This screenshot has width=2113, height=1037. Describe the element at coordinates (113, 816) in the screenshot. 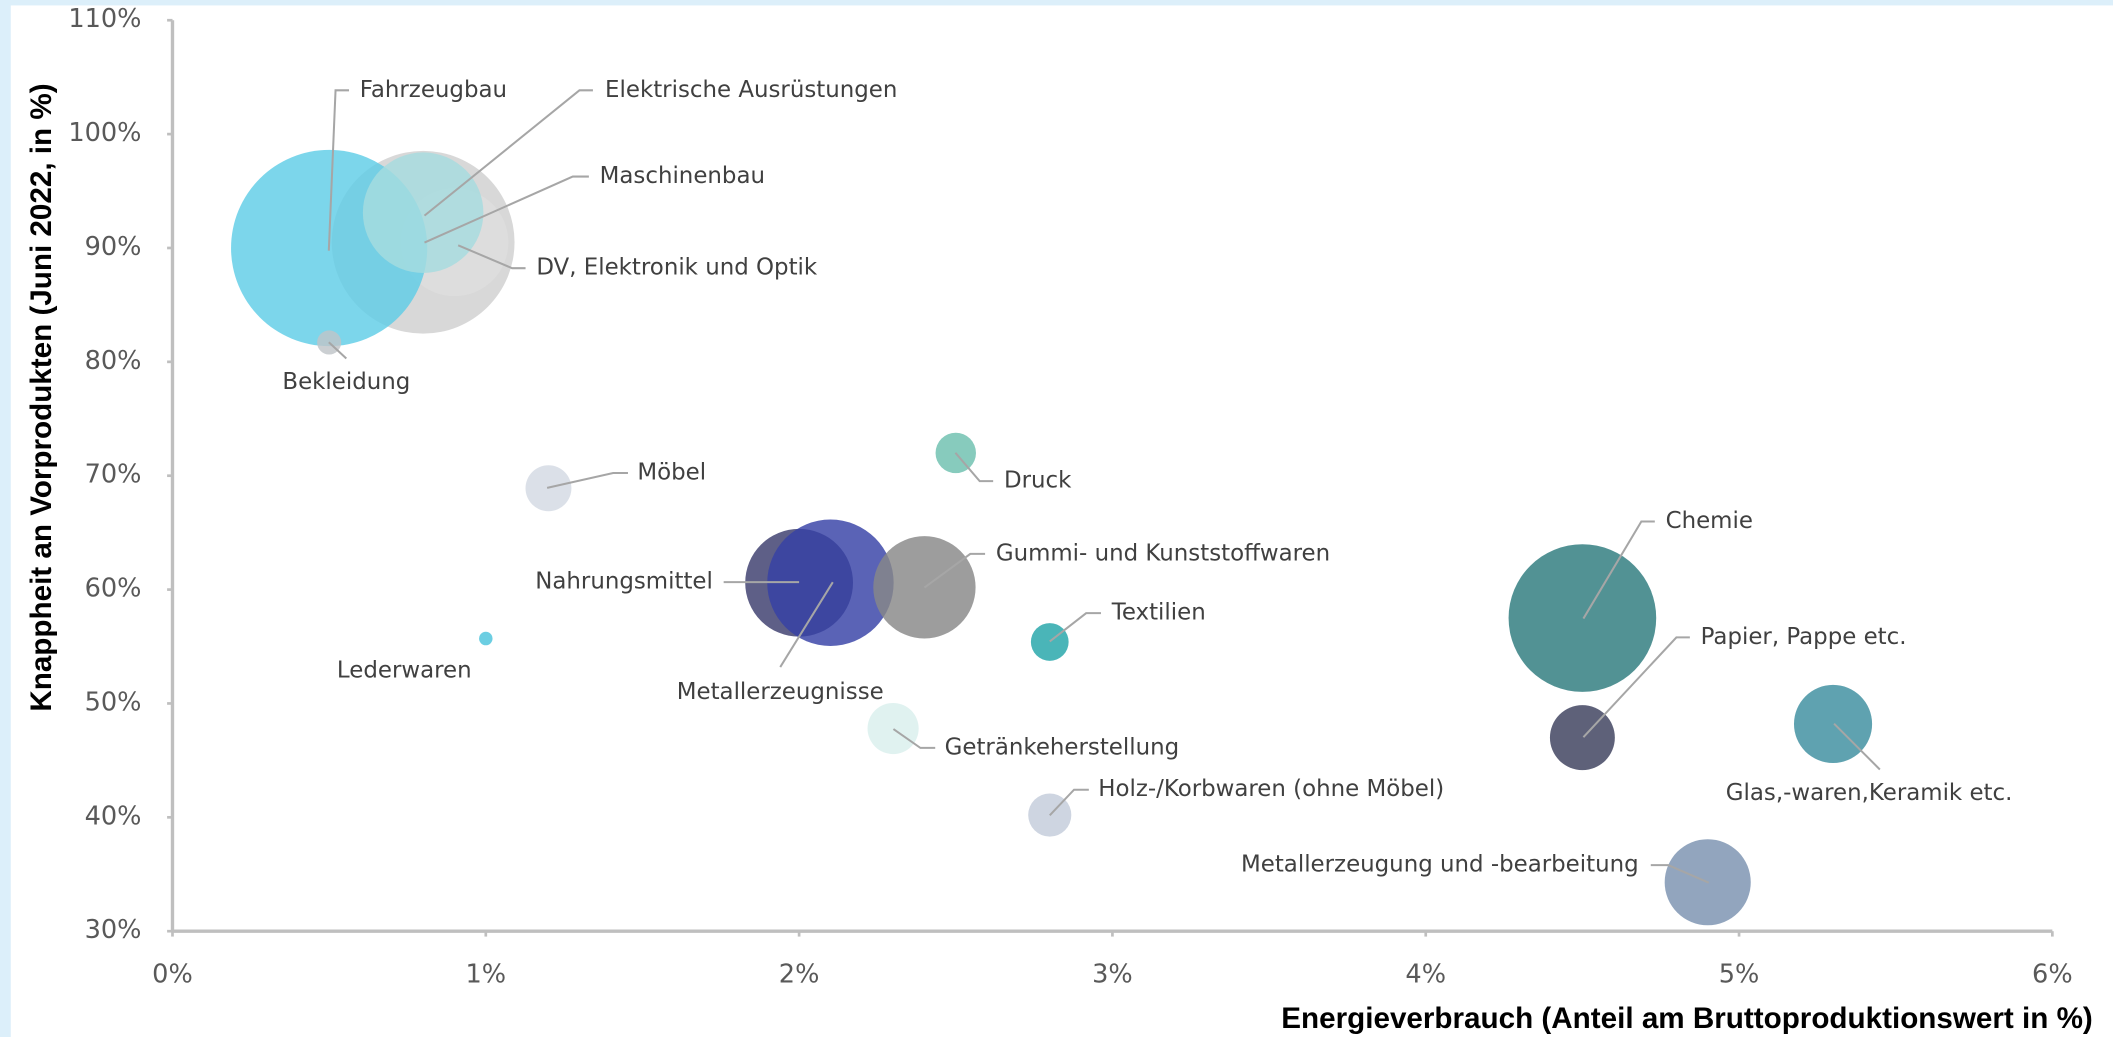

I see `y-tick-label: 40%` at that location.